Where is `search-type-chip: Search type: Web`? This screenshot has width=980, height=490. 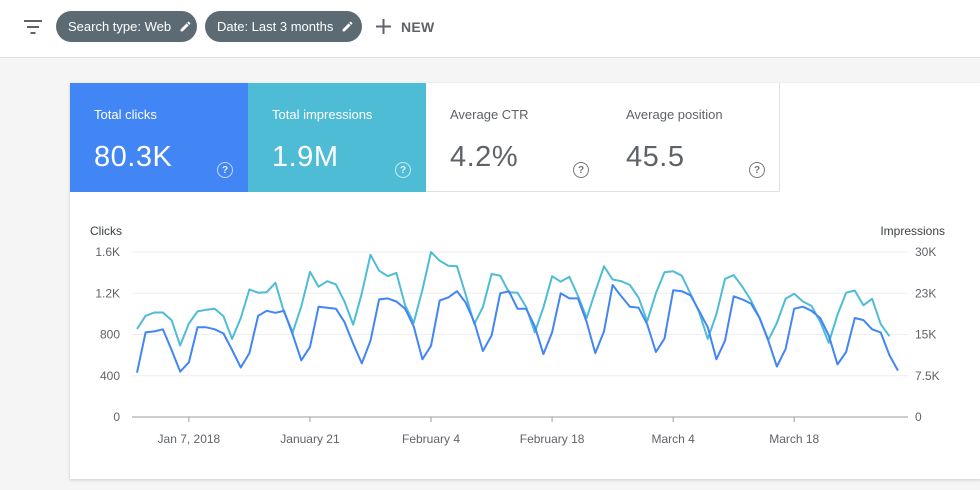 search-type-chip: Search type: Web is located at coordinates (126, 26).